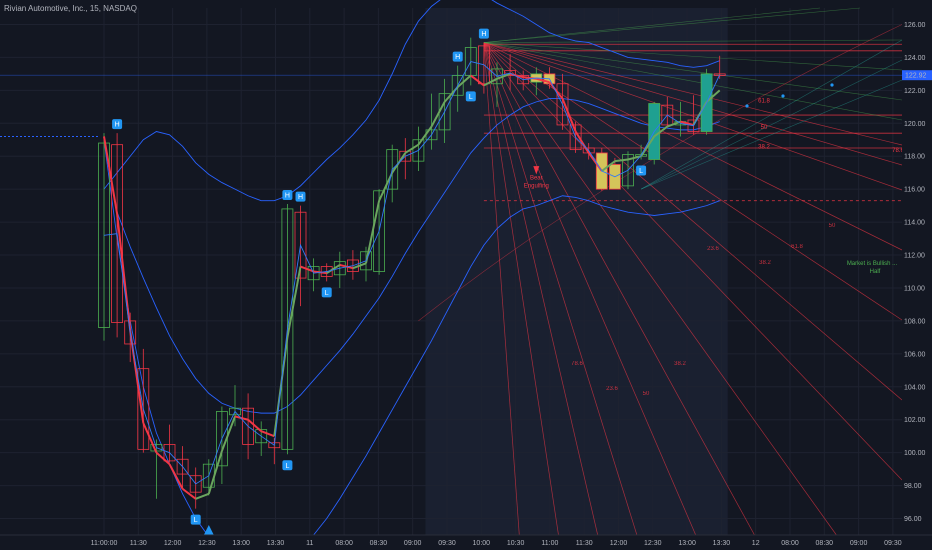 The image size is (932, 550). Describe the element at coordinates (915, 124) in the screenshot. I see `price-tick-label: 120.00` at that location.